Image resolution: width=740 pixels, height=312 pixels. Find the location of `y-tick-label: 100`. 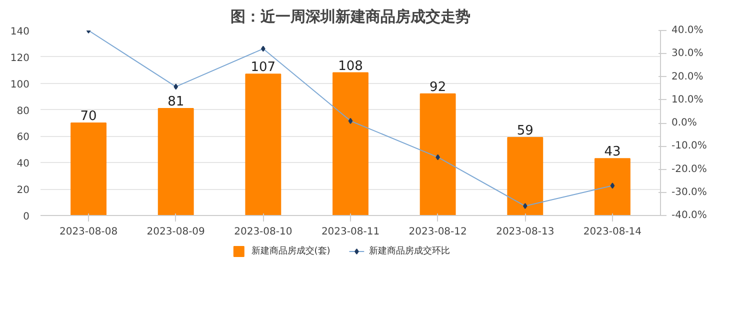

y-tick-label: 100 is located at coordinates (20, 84).